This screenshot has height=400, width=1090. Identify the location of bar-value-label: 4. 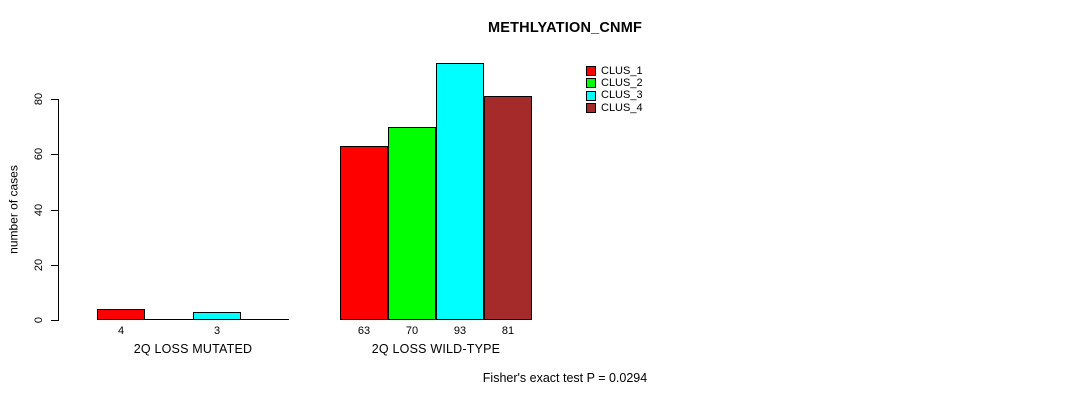
(121, 331).